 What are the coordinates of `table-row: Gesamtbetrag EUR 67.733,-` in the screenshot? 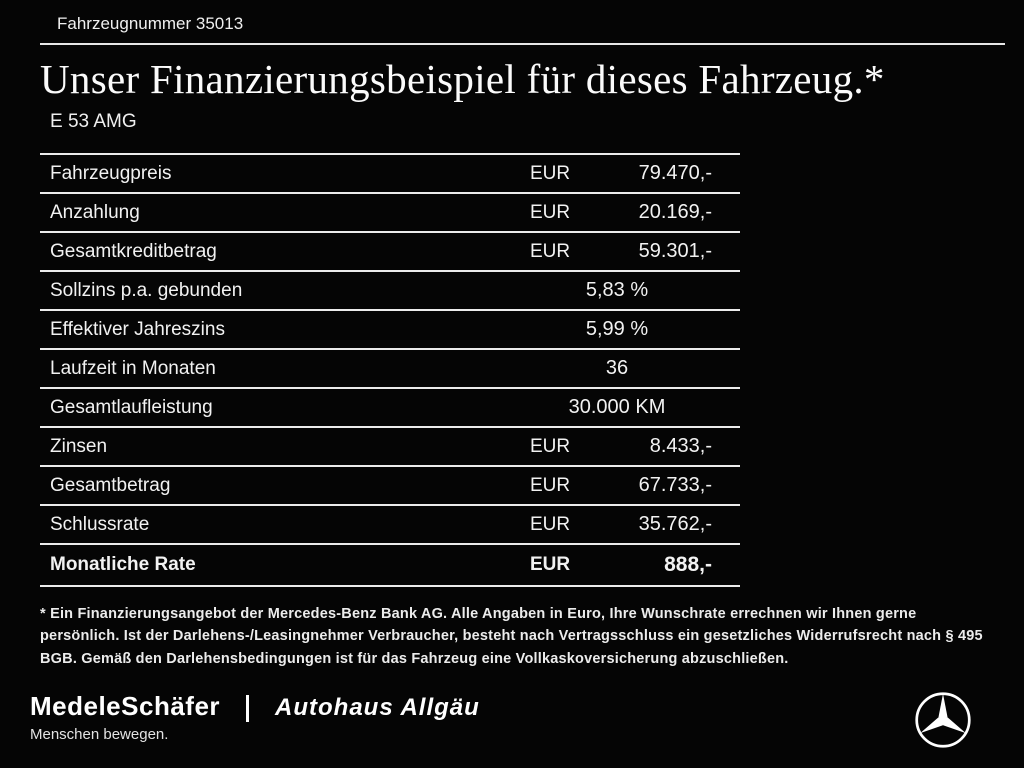 It's located at (390, 484).